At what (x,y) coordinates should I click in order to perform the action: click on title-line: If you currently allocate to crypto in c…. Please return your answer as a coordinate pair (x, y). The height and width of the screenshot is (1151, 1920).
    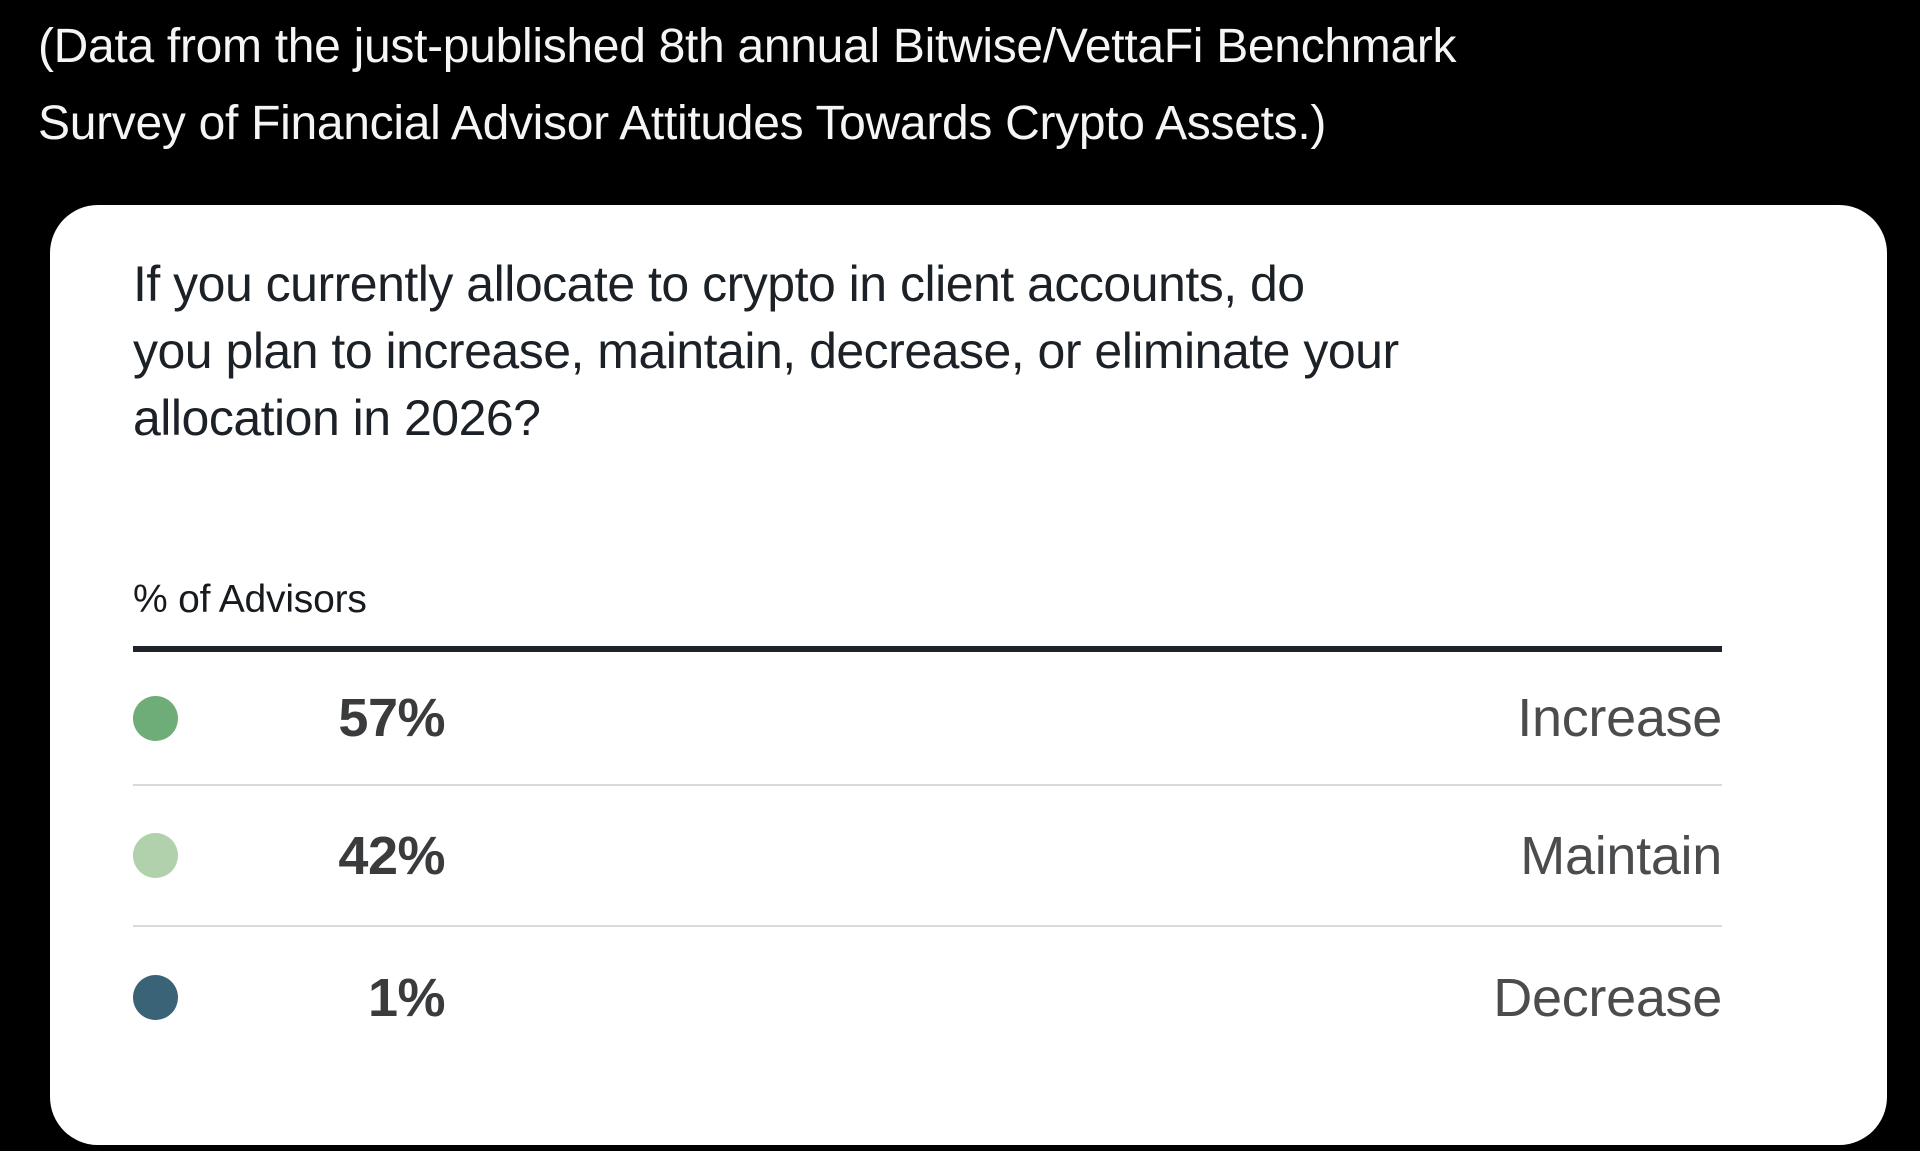
    Looking at the image, I should click on (719, 284).